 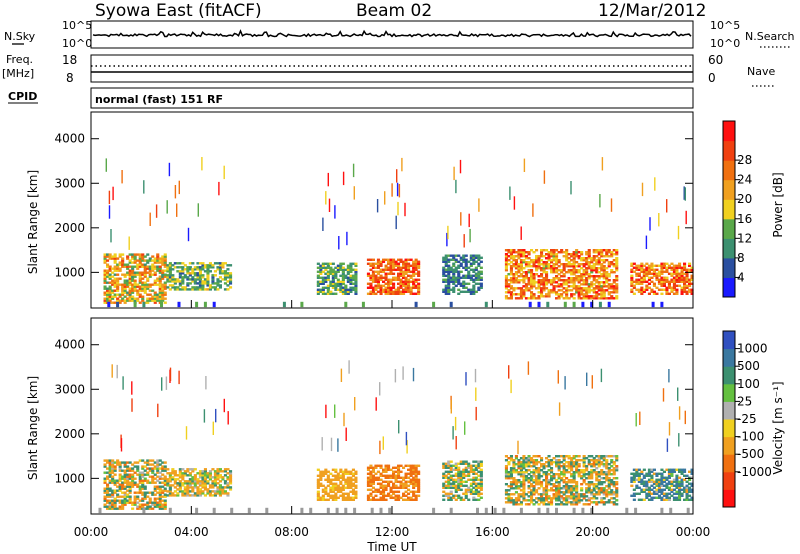 I want to click on ground-scatter-cell, so click(x=267, y=510).